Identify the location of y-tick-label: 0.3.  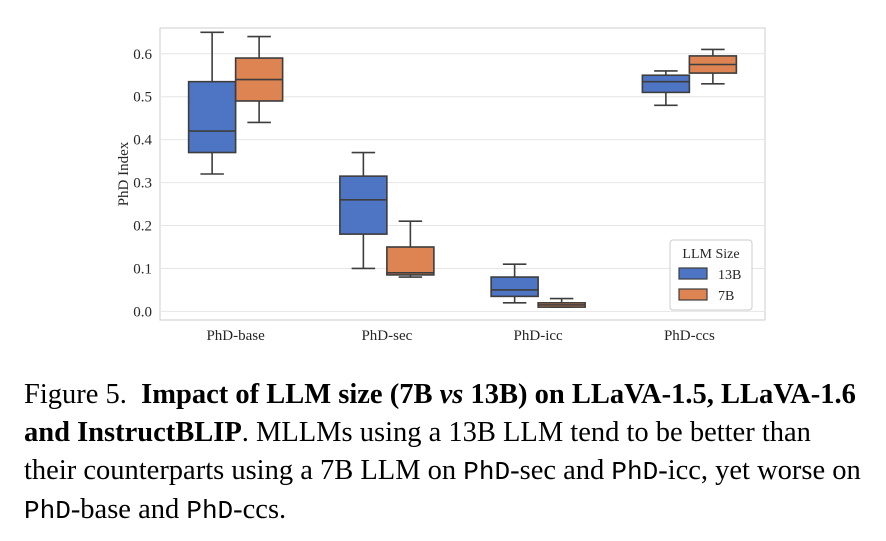
(142, 184).